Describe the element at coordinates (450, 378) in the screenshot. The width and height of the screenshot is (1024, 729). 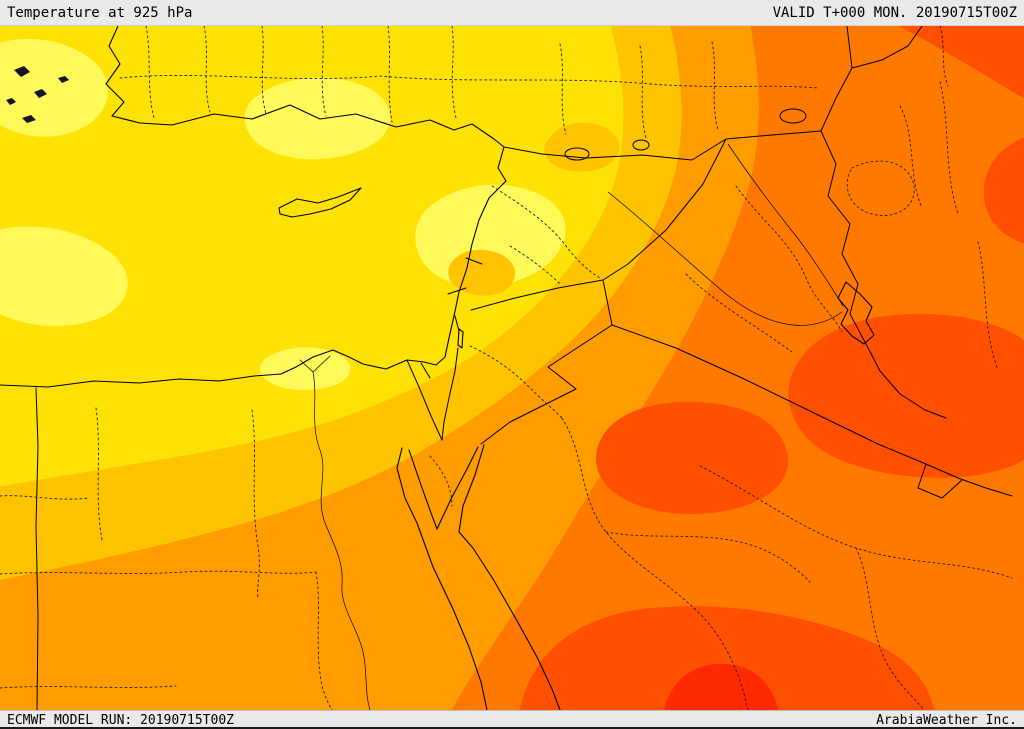
I see `jordan-valley-border` at that location.